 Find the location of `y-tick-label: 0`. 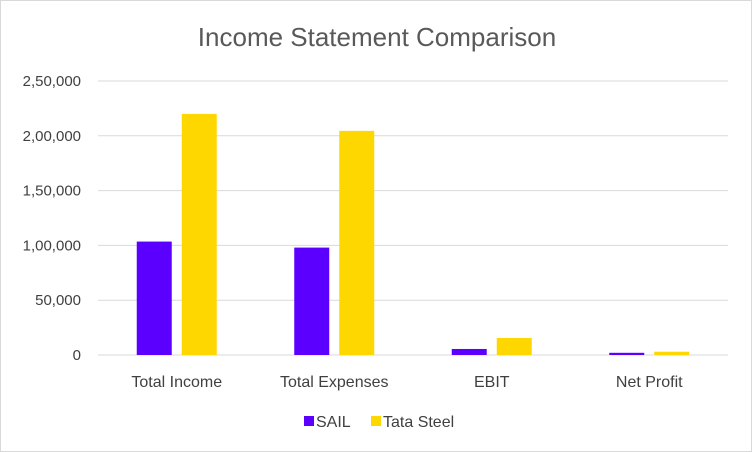

y-tick-label: 0 is located at coordinates (77, 355).